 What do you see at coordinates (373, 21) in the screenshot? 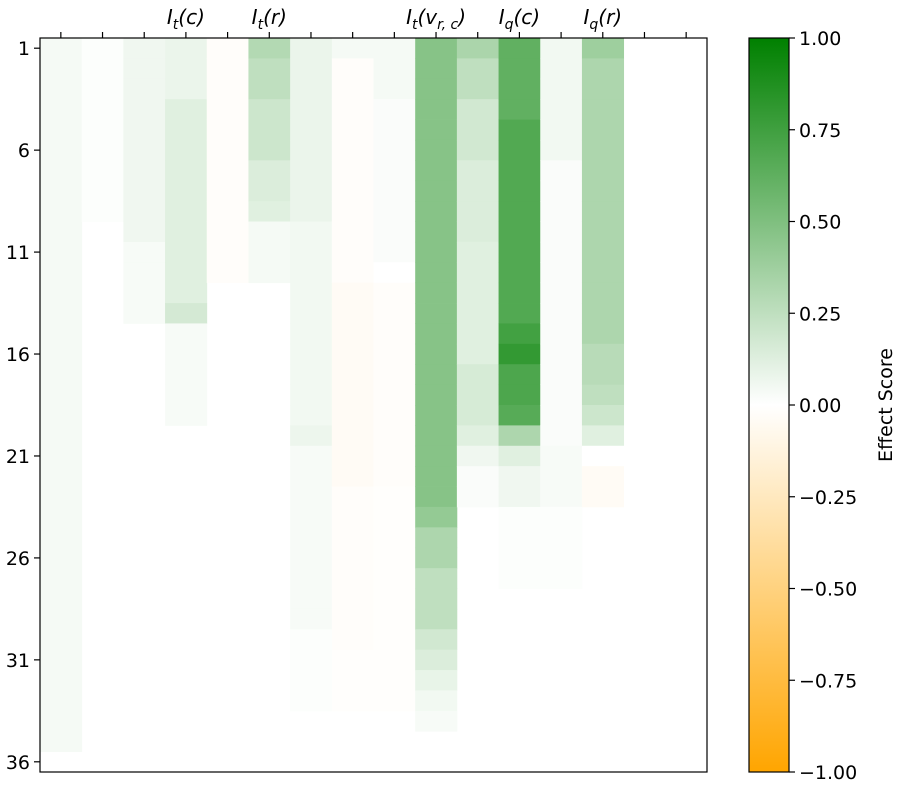
I see `x-axis-top-ticks: It(c) It(r) It(vr, c) Iq(c) Iq(r)` at bounding box center [373, 21].